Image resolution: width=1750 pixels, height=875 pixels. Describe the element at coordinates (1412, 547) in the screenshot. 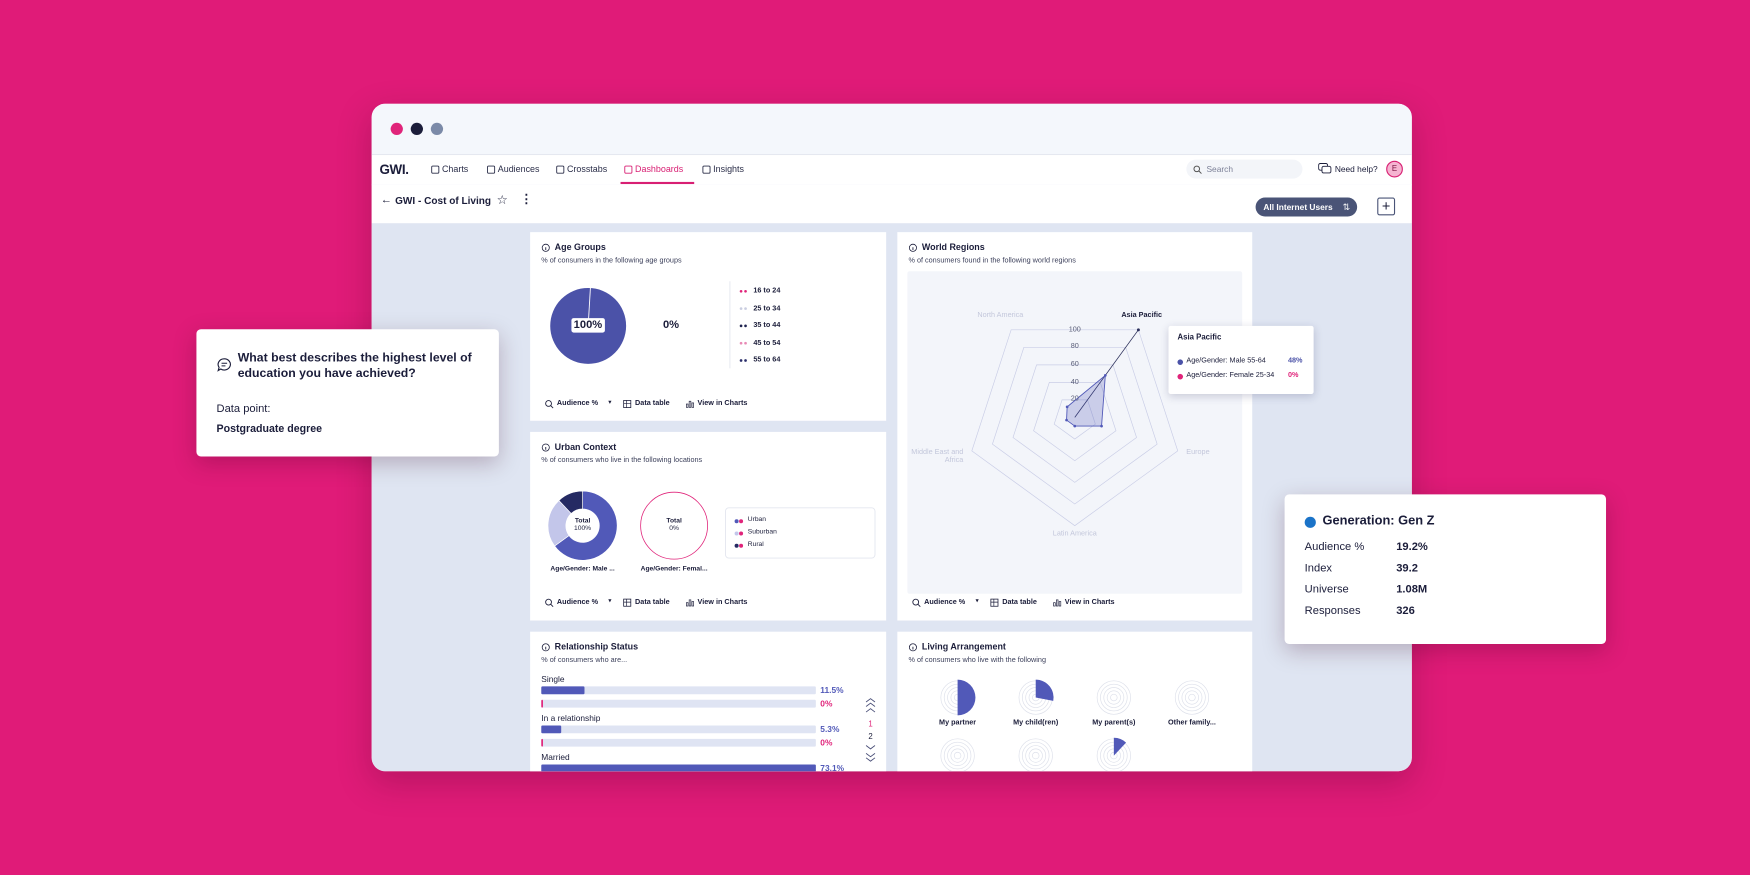

I see `metric-value: 19.2%` at that location.